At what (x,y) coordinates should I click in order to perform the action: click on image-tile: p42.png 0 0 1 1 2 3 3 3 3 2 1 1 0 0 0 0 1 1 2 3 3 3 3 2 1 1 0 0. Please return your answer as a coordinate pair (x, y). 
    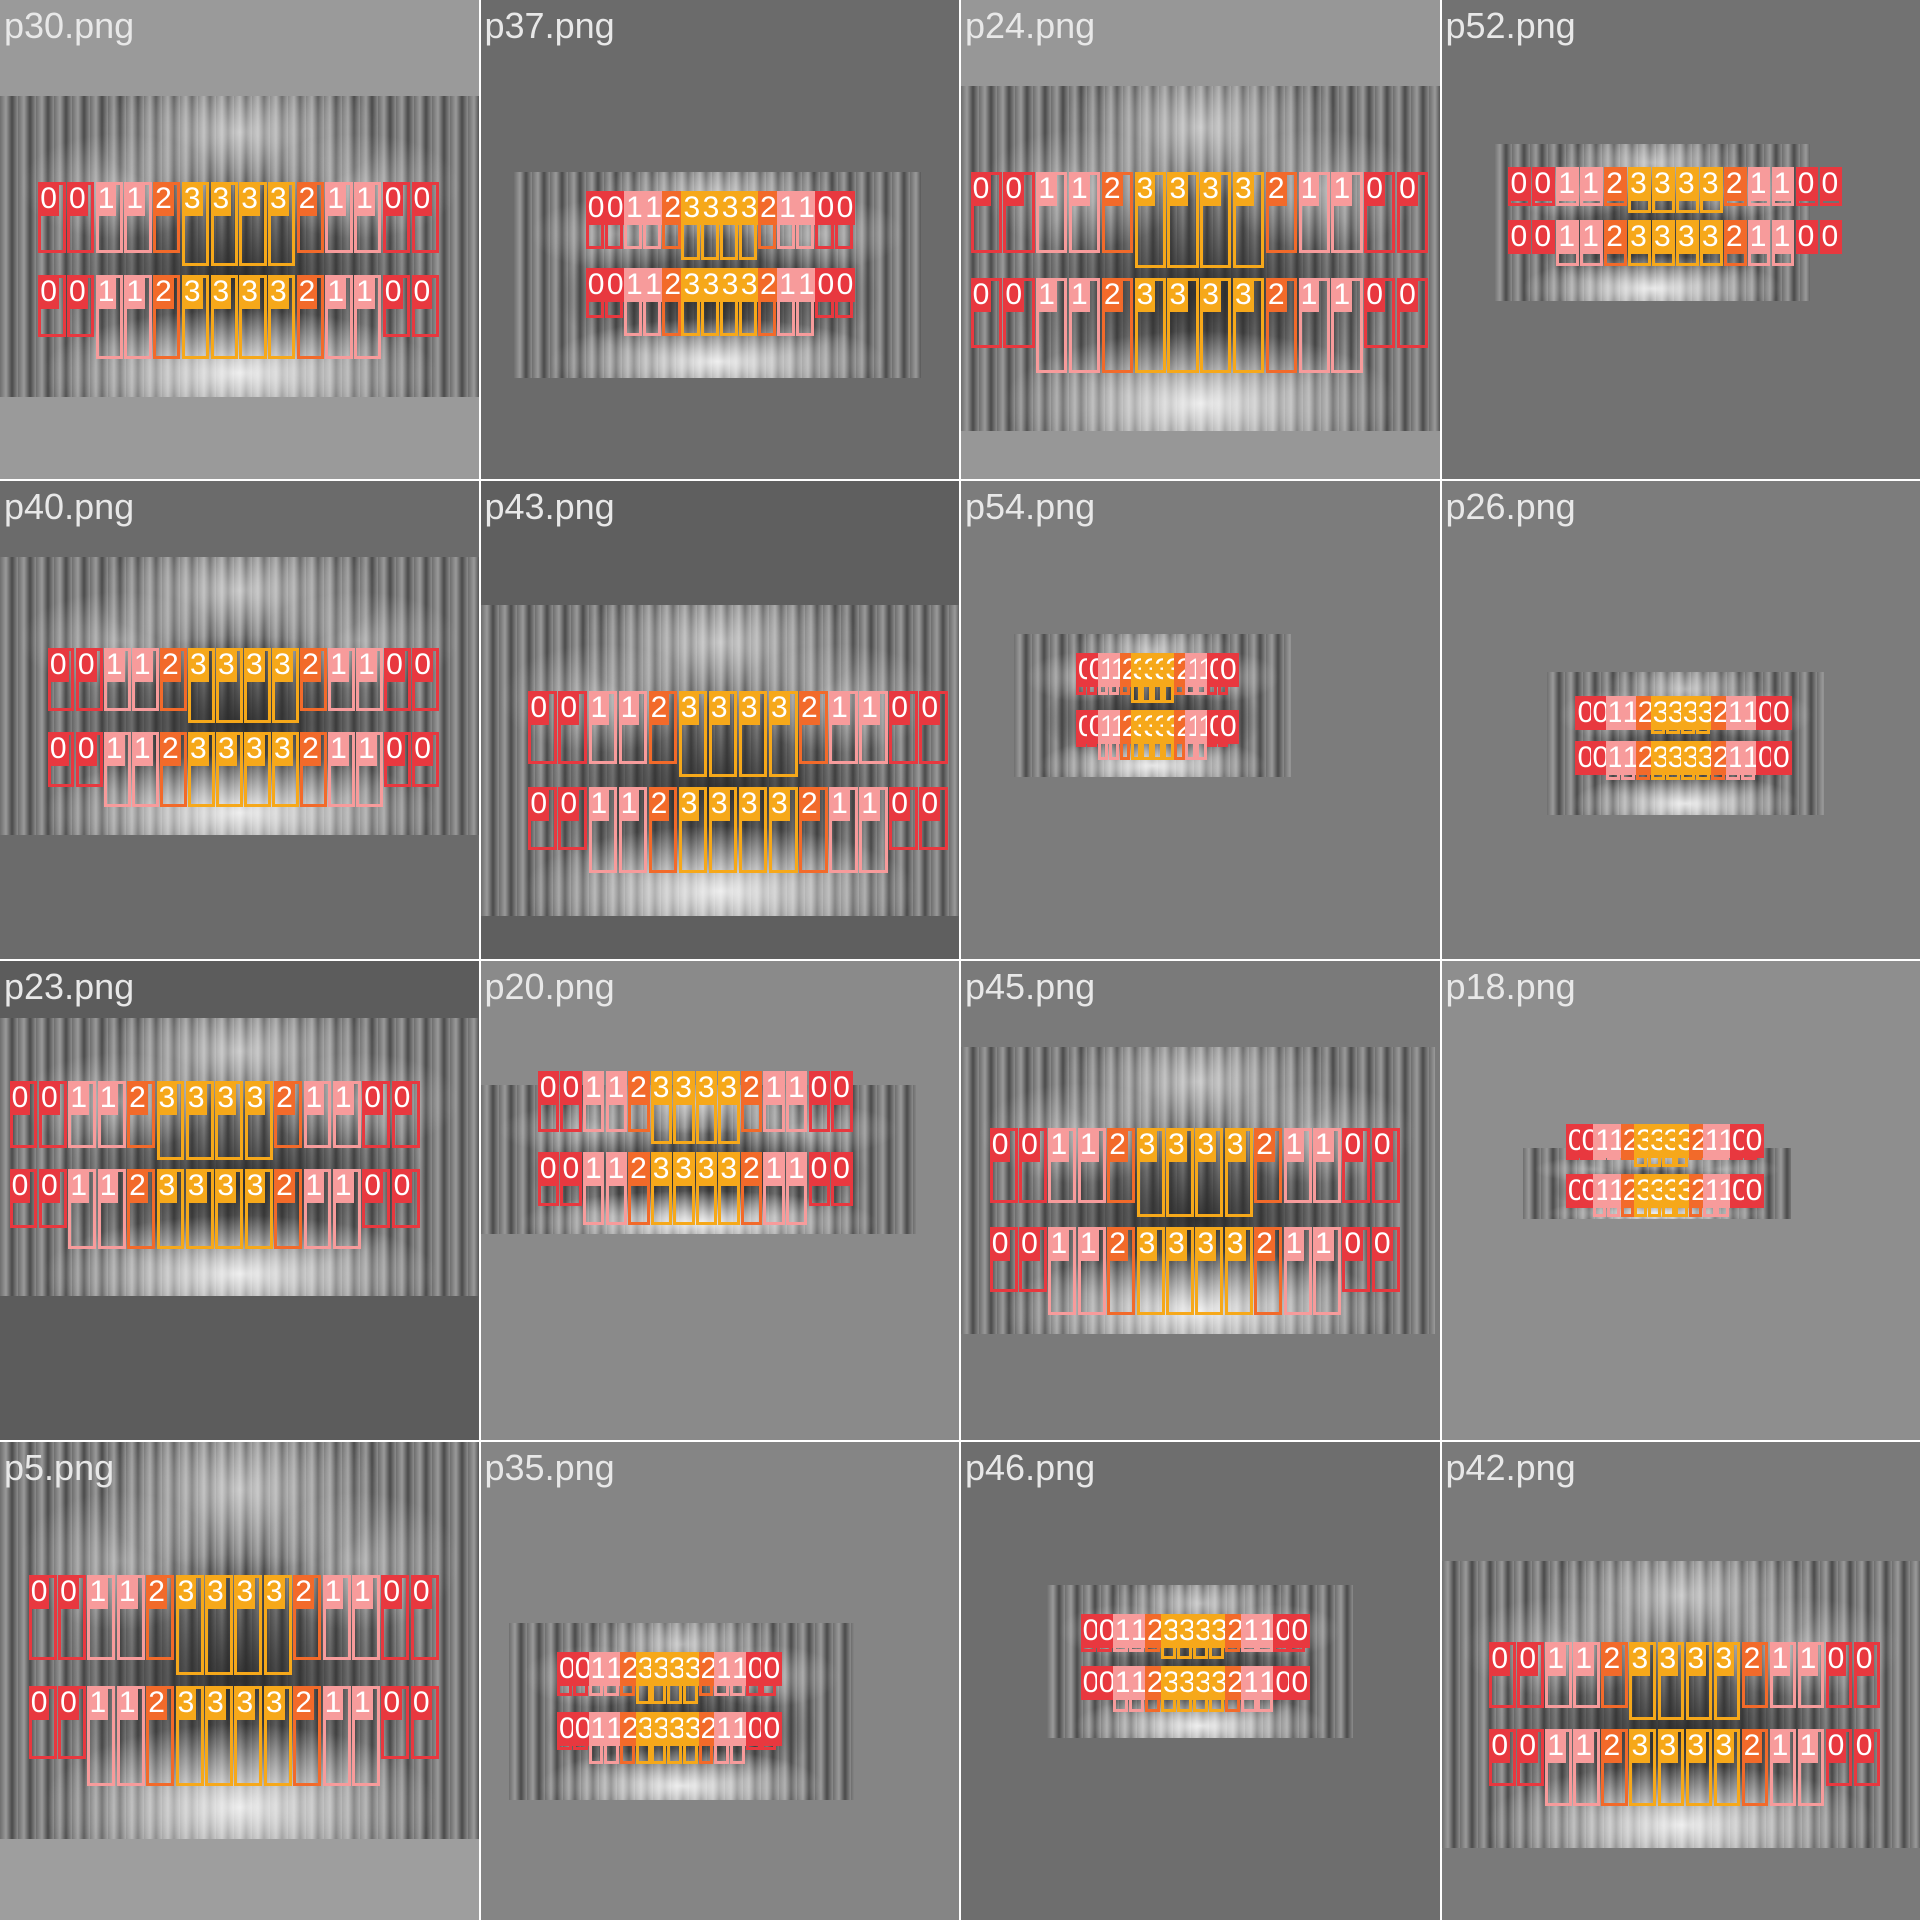
    Looking at the image, I should click on (1680, 1680).